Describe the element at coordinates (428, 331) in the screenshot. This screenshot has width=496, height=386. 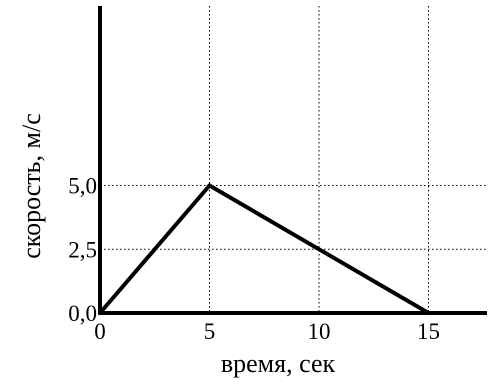
I see `x-tick-label: 15` at that location.